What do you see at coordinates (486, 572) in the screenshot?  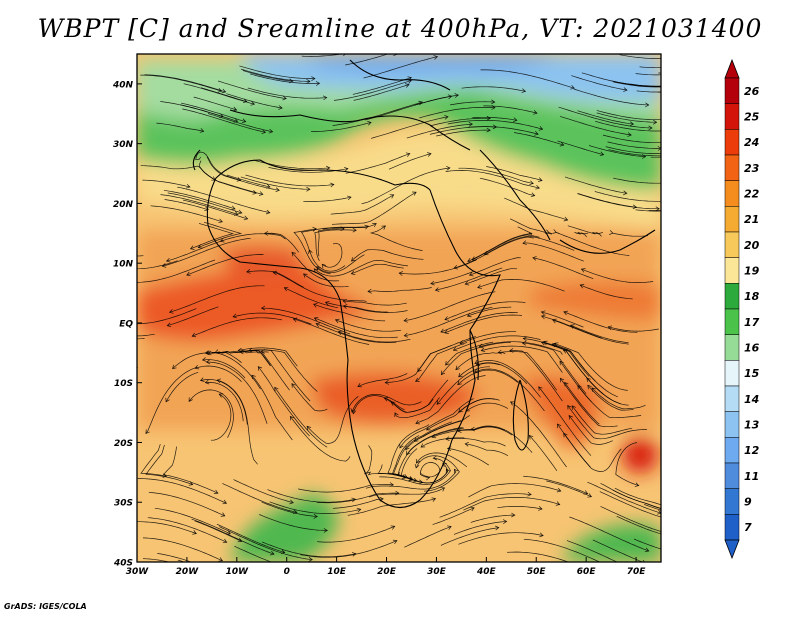 I see `lon-tick-label: 40E` at bounding box center [486, 572].